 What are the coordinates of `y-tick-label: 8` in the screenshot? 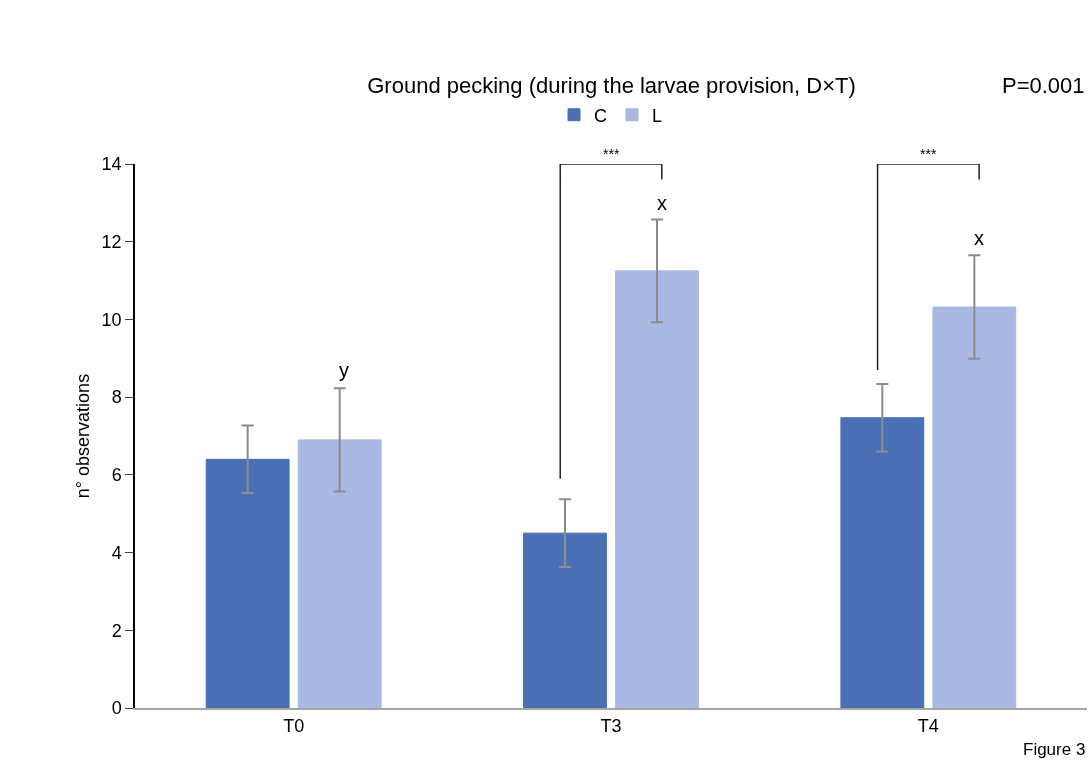 It's located at (116, 397).